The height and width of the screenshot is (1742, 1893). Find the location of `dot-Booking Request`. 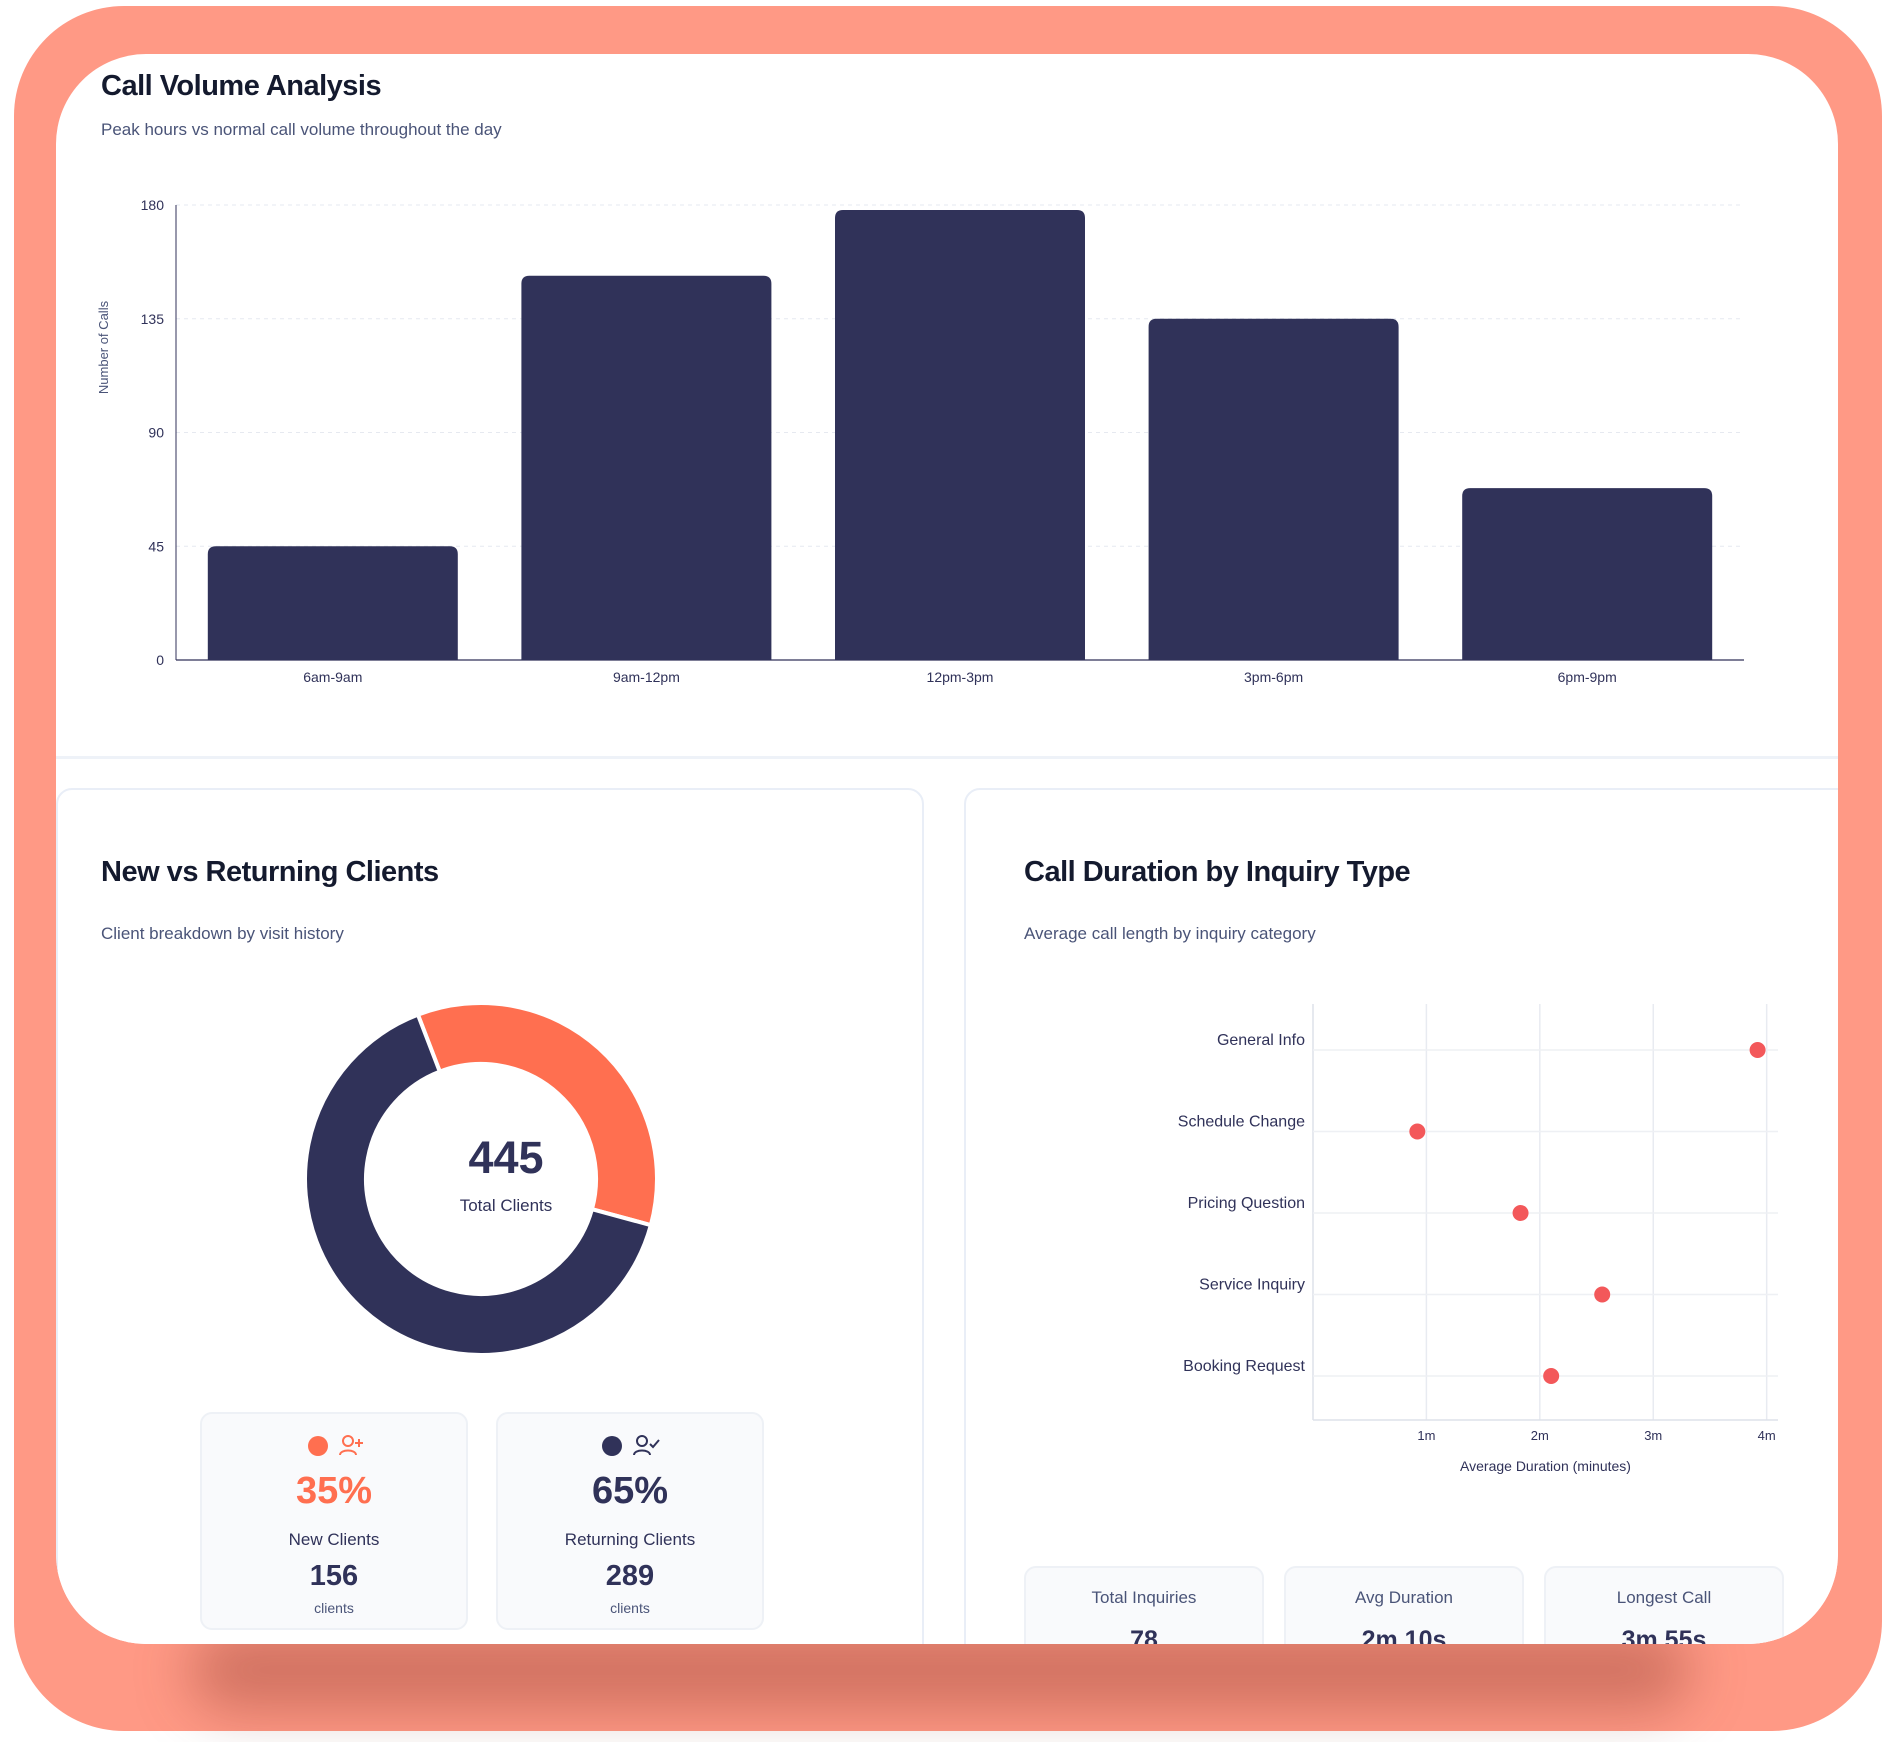

dot-Booking Request is located at coordinates (1551, 1376).